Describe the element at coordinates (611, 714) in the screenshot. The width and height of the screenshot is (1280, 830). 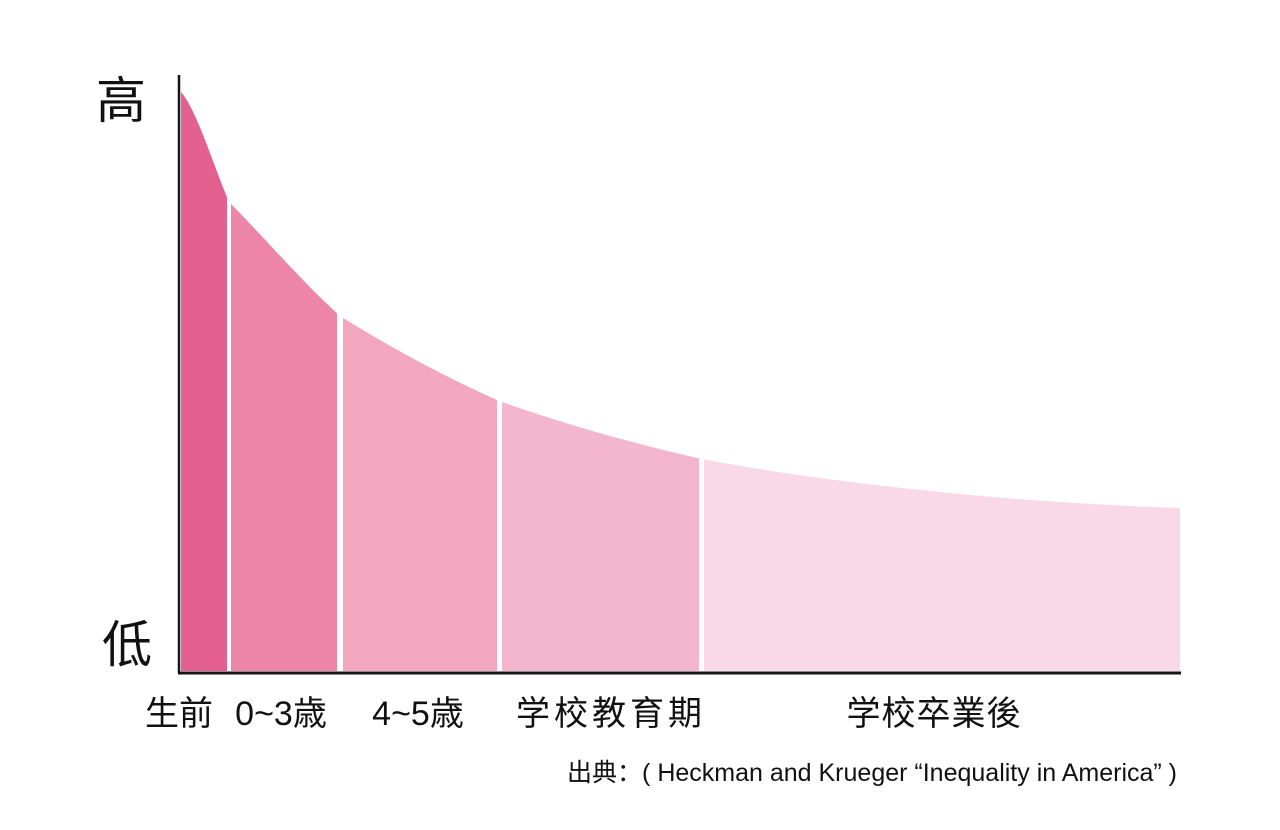
I see `x-label-school-period: 学校教育期` at that location.